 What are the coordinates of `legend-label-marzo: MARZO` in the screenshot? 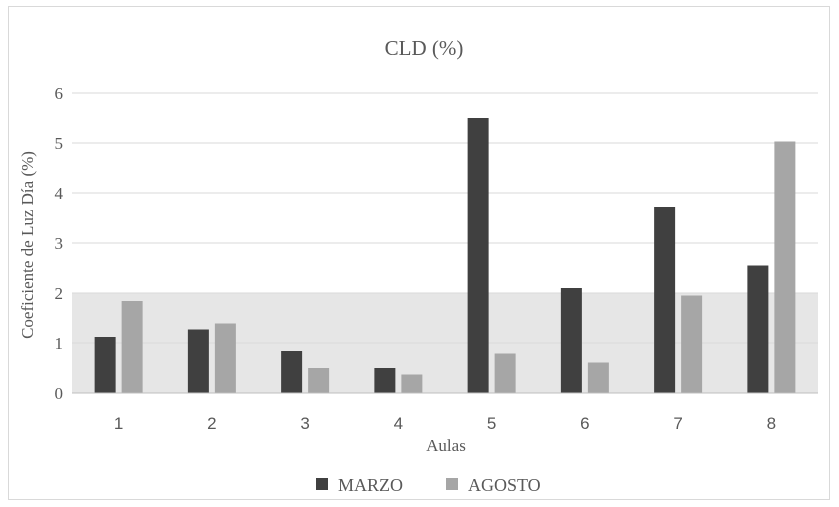 It's located at (370, 485).